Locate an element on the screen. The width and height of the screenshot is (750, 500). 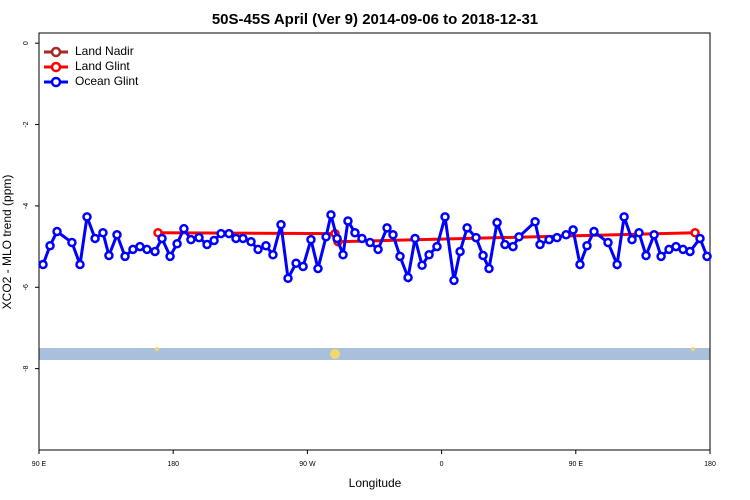
y-axis-label: XCO2 - MLO trend (ppm) is located at coordinates (7, 242).